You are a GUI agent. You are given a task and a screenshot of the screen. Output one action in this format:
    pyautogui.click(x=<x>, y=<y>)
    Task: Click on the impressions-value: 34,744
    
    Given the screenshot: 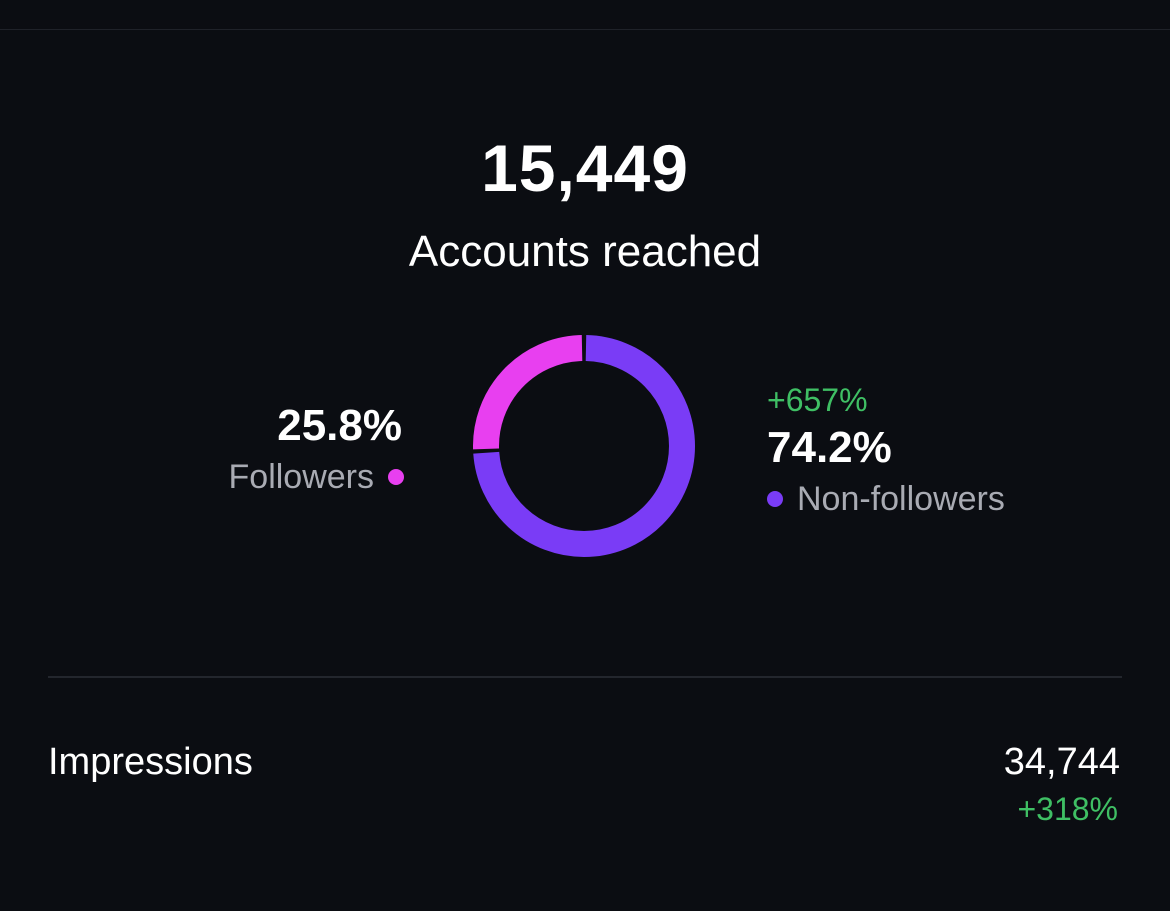 What is the action you would take?
    pyautogui.click(x=1061, y=762)
    